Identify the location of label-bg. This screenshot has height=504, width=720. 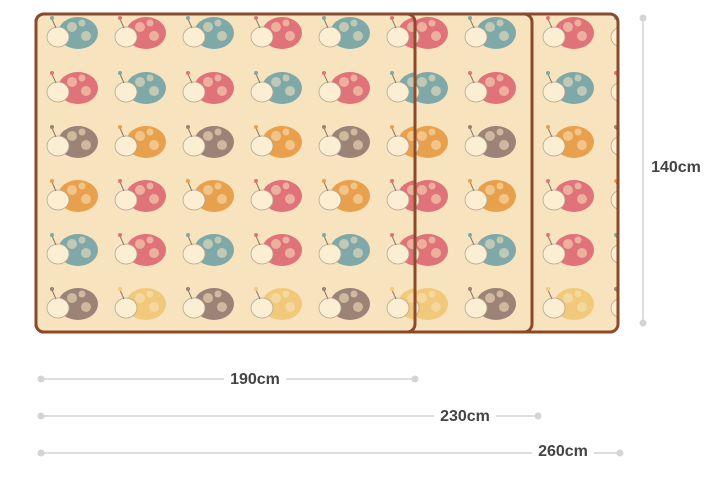
(255, 379).